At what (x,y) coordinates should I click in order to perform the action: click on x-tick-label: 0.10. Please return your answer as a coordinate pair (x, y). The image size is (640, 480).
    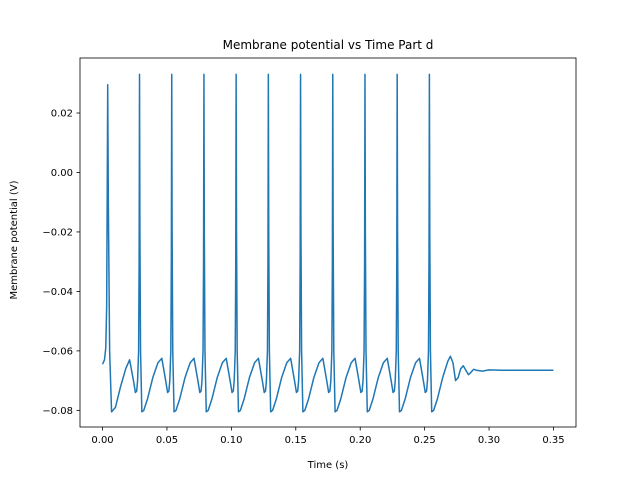
    Looking at the image, I should click on (231, 440).